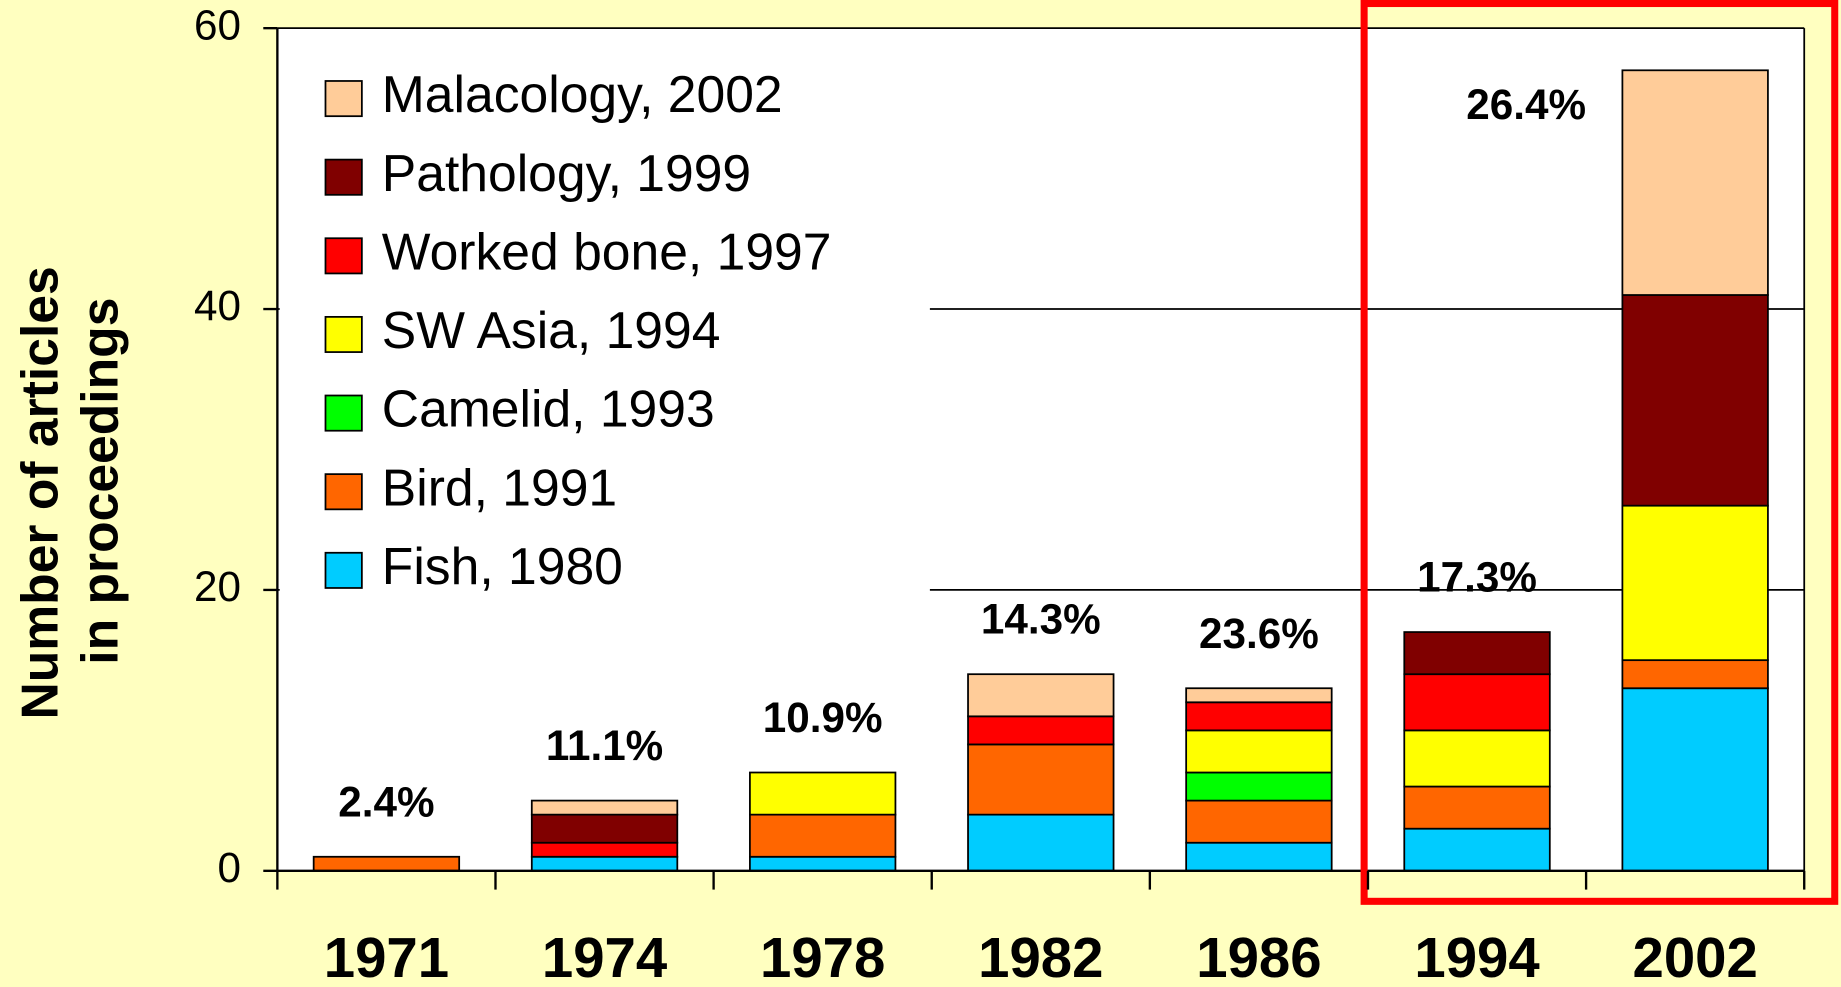 The width and height of the screenshot is (1841, 987). I want to click on annotation: 10.9%, so click(823, 717).